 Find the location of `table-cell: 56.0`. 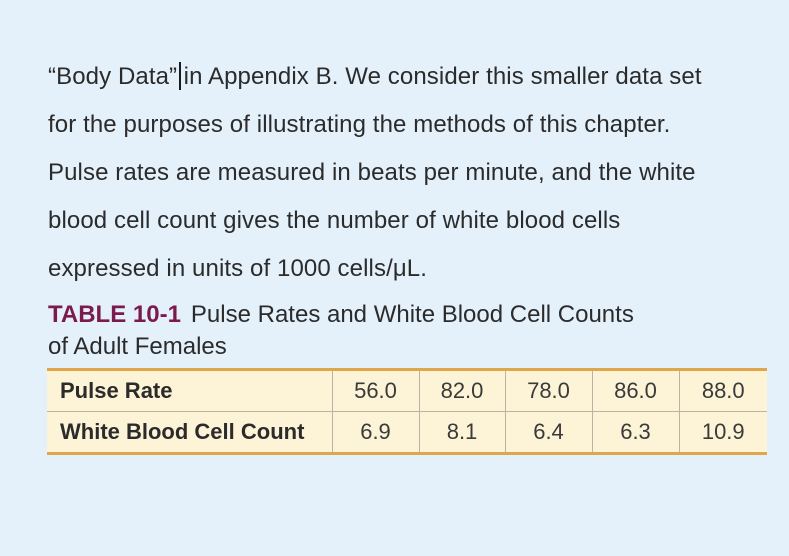

table-cell: 56.0 is located at coordinates (376, 391).